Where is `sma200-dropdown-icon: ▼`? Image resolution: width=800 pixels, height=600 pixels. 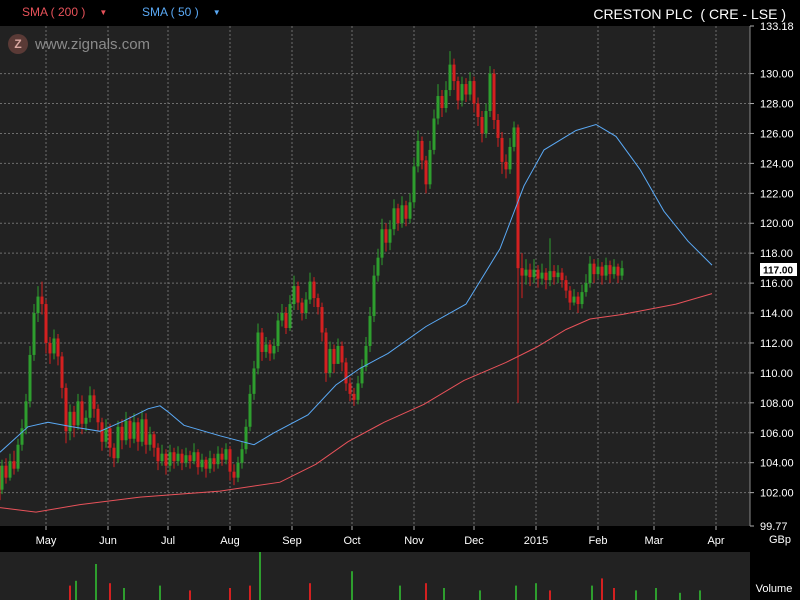
sma200-dropdown-icon: ▼ is located at coordinates (103, 12).